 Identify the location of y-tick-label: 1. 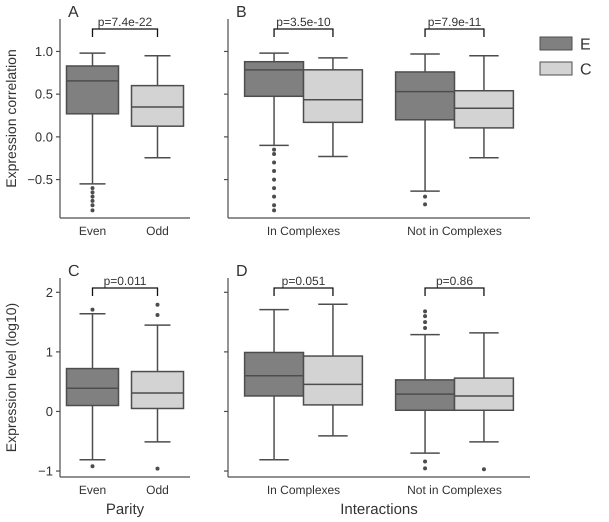
(49, 352).